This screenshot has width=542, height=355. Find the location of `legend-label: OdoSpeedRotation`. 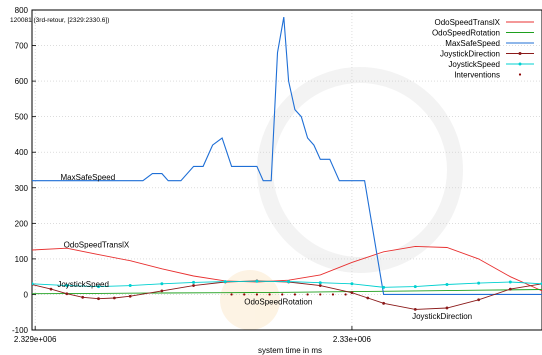

legend-label: OdoSpeedRotation is located at coordinates (466, 33).